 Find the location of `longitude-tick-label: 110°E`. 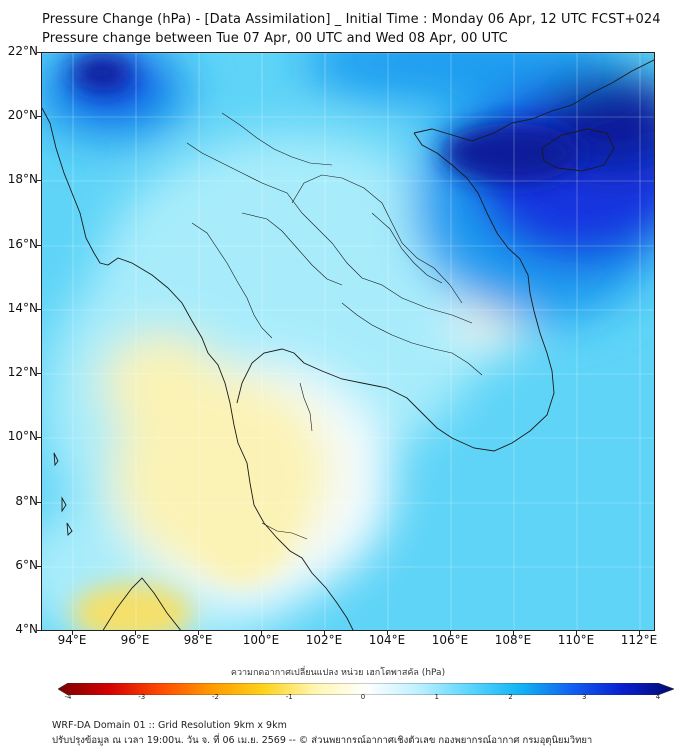

longitude-tick-label: 110°E is located at coordinates (576, 640).